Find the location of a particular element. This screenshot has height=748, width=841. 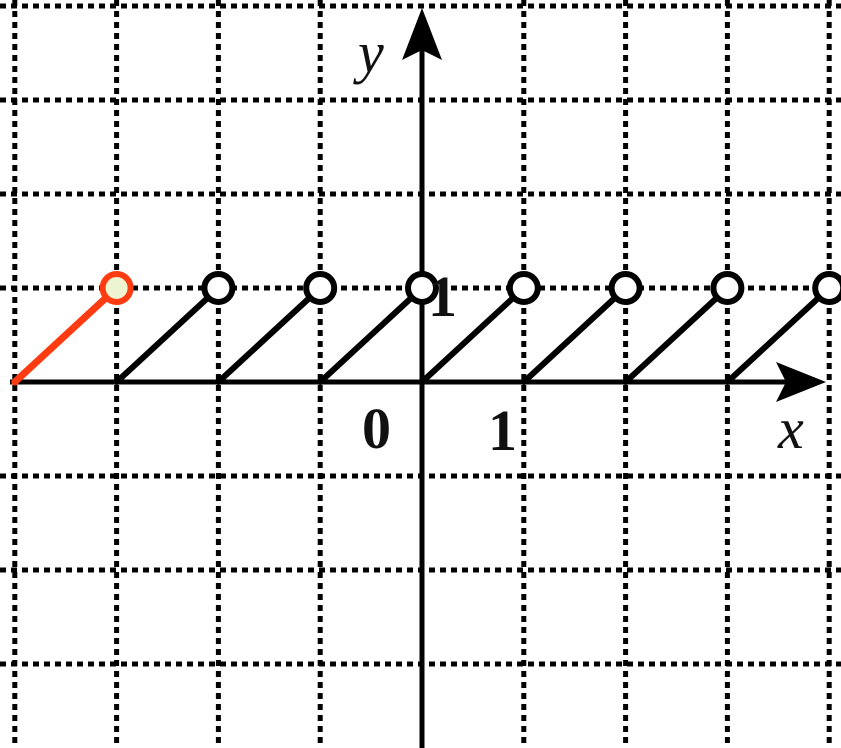

x-tick-label-1: 1 is located at coordinates (502, 430).